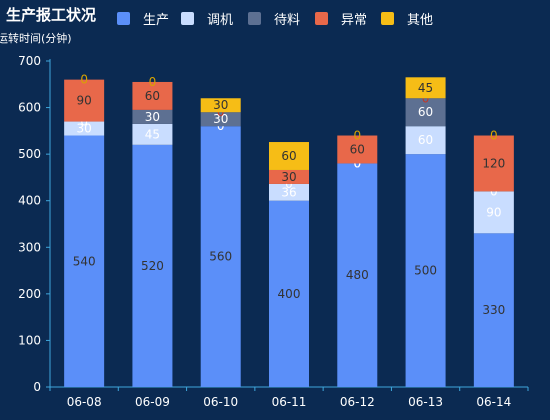 This screenshot has height=420, width=550. I want to click on bar-stack-06-13: 5006060045, so click(425, 232).